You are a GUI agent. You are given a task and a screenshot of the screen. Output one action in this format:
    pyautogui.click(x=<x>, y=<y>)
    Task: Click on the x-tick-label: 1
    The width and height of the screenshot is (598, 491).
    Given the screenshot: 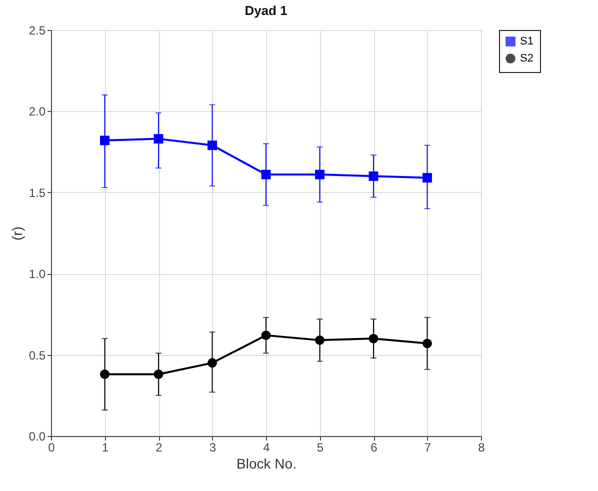 What is the action you would take?
    pyautogui.click(x=105, y=447)
    